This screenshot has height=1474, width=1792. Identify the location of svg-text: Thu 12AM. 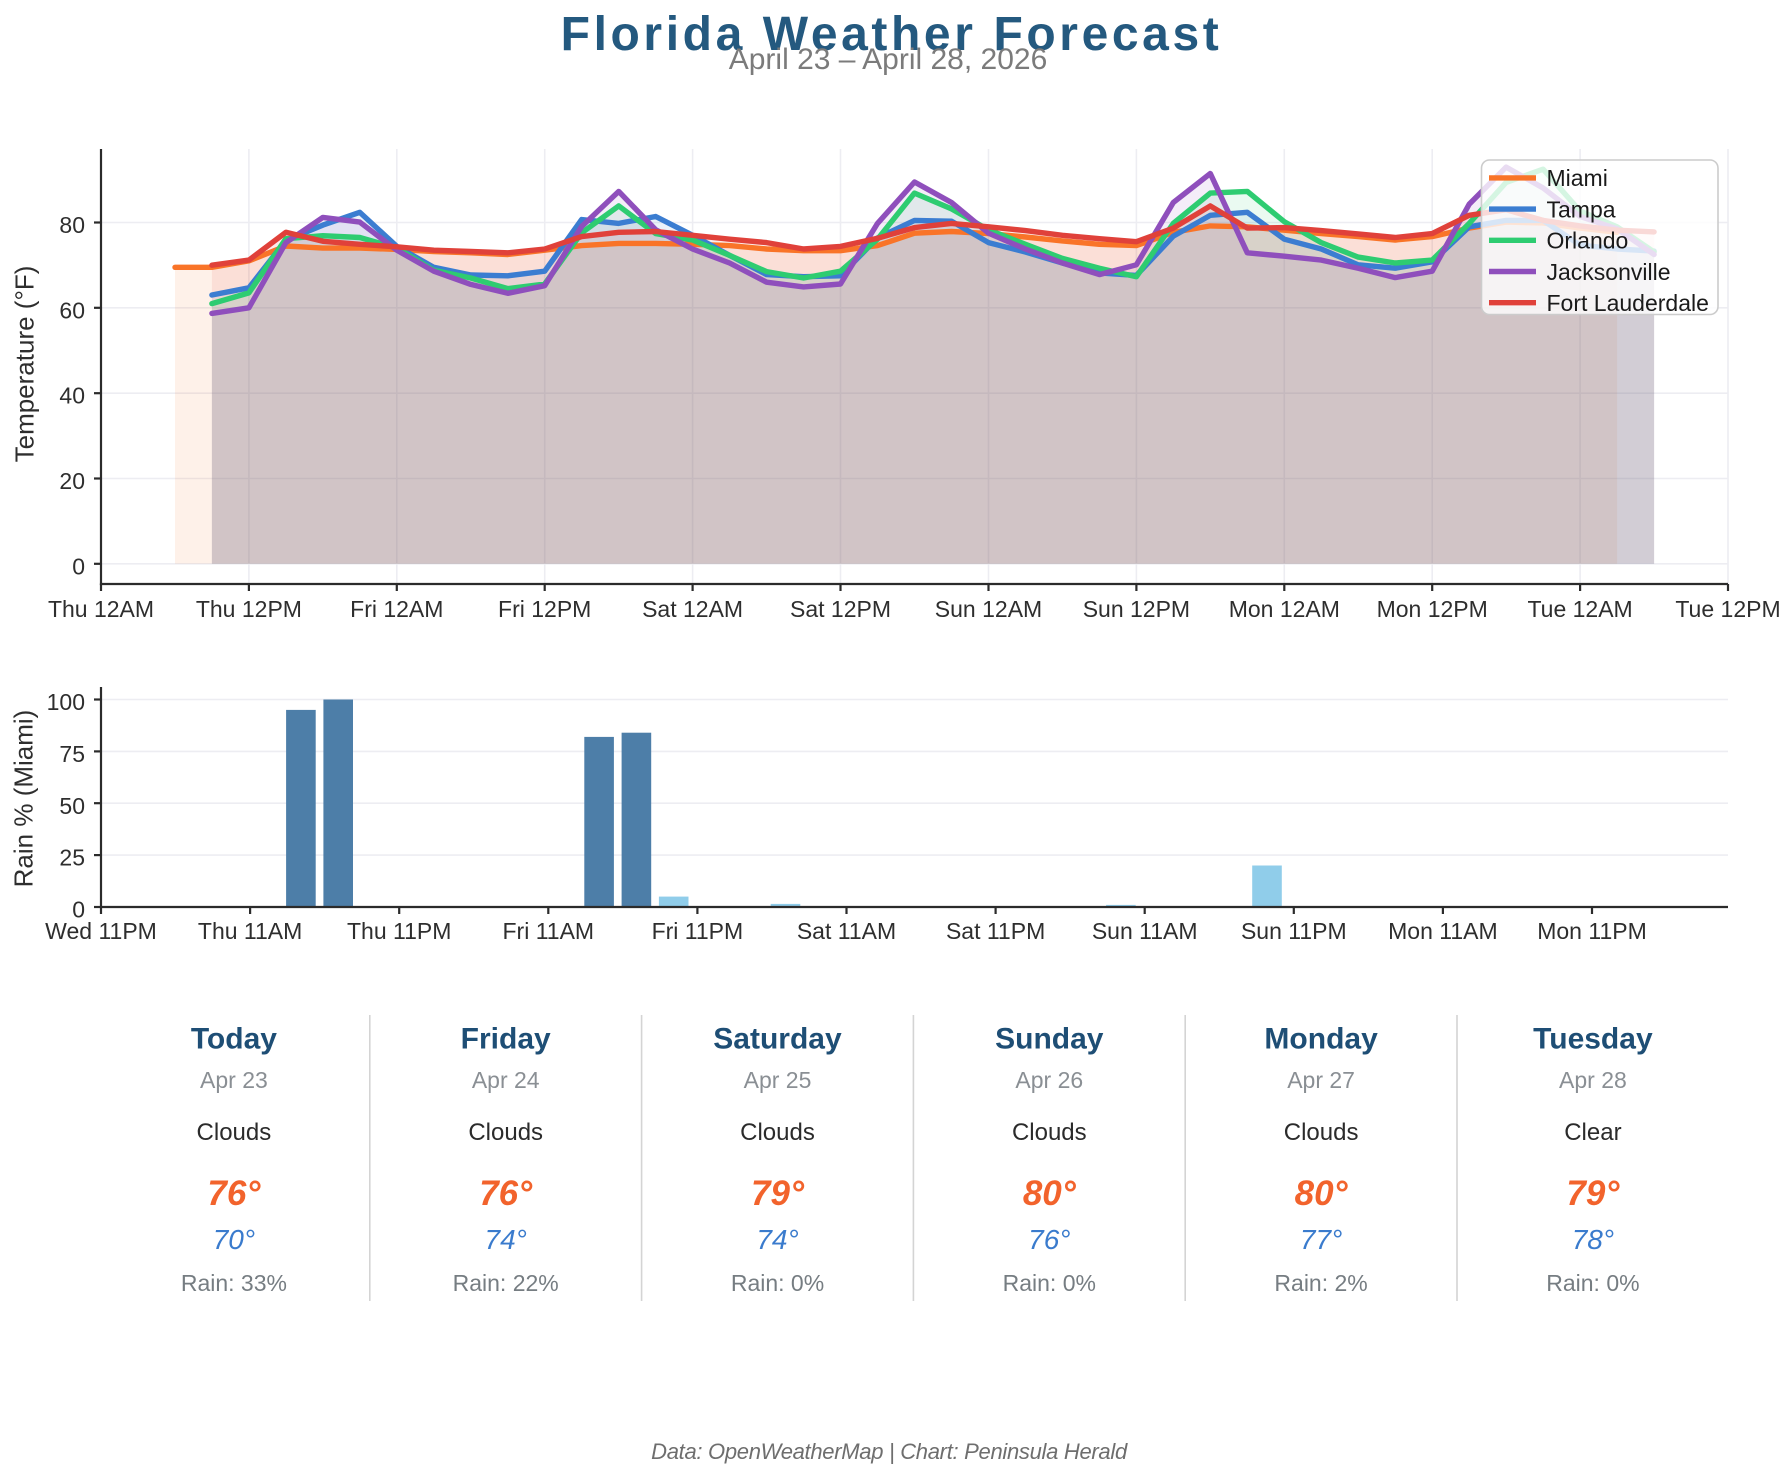
(101, 609).